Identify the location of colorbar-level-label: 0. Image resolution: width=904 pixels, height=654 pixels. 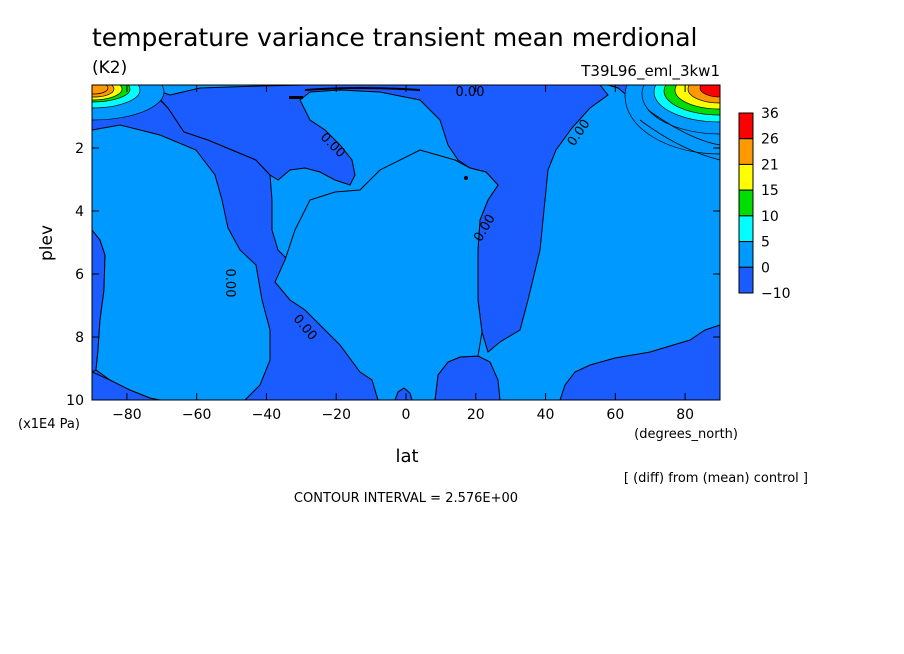
(765, 268).